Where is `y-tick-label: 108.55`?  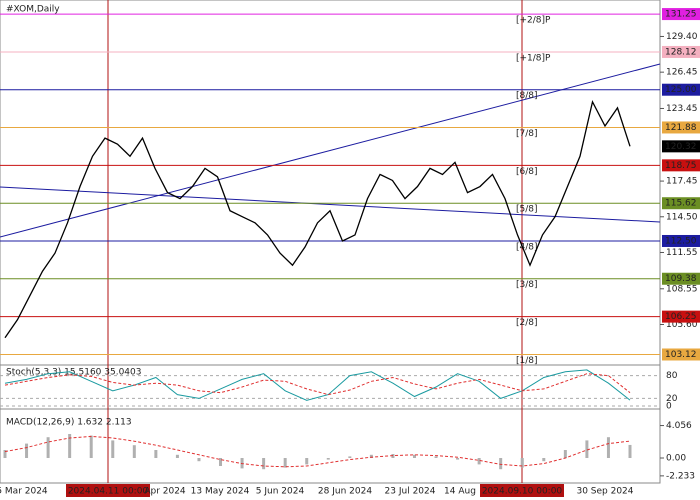
y-tick-label: 108.55 is located at coordinates (682, 289).